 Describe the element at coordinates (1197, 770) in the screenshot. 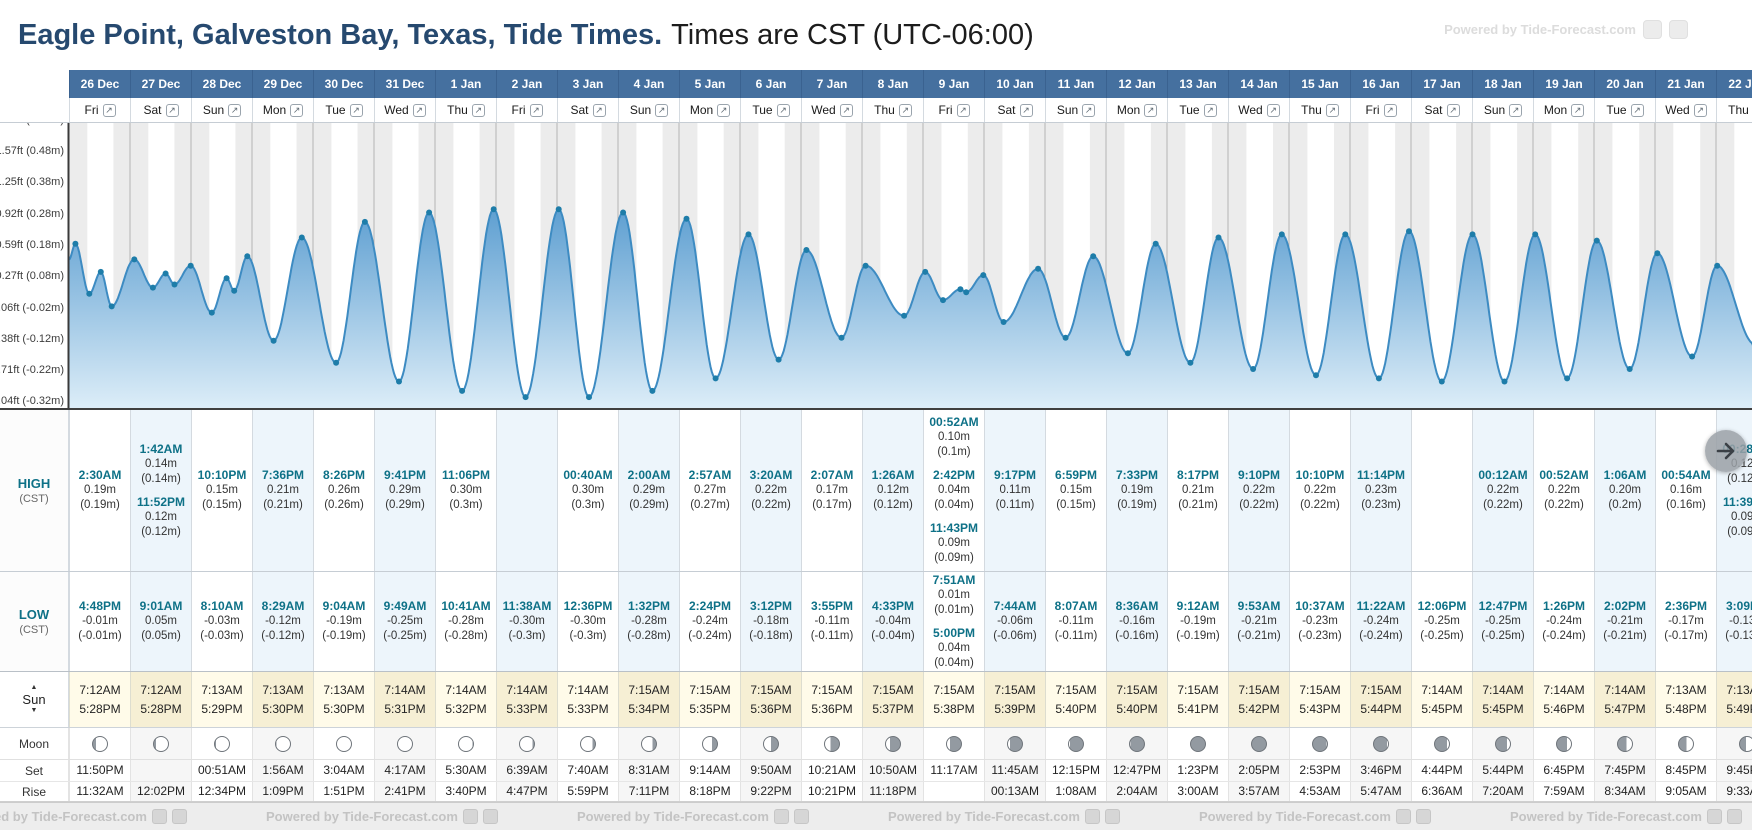

I see `moonset-cell: 1:23PM` at that location.